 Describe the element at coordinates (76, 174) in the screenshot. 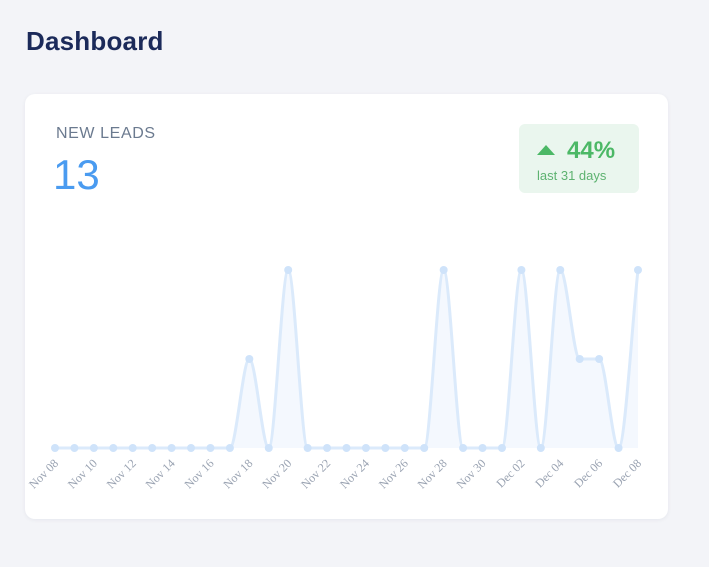

I see `card-value: 13` at that location.